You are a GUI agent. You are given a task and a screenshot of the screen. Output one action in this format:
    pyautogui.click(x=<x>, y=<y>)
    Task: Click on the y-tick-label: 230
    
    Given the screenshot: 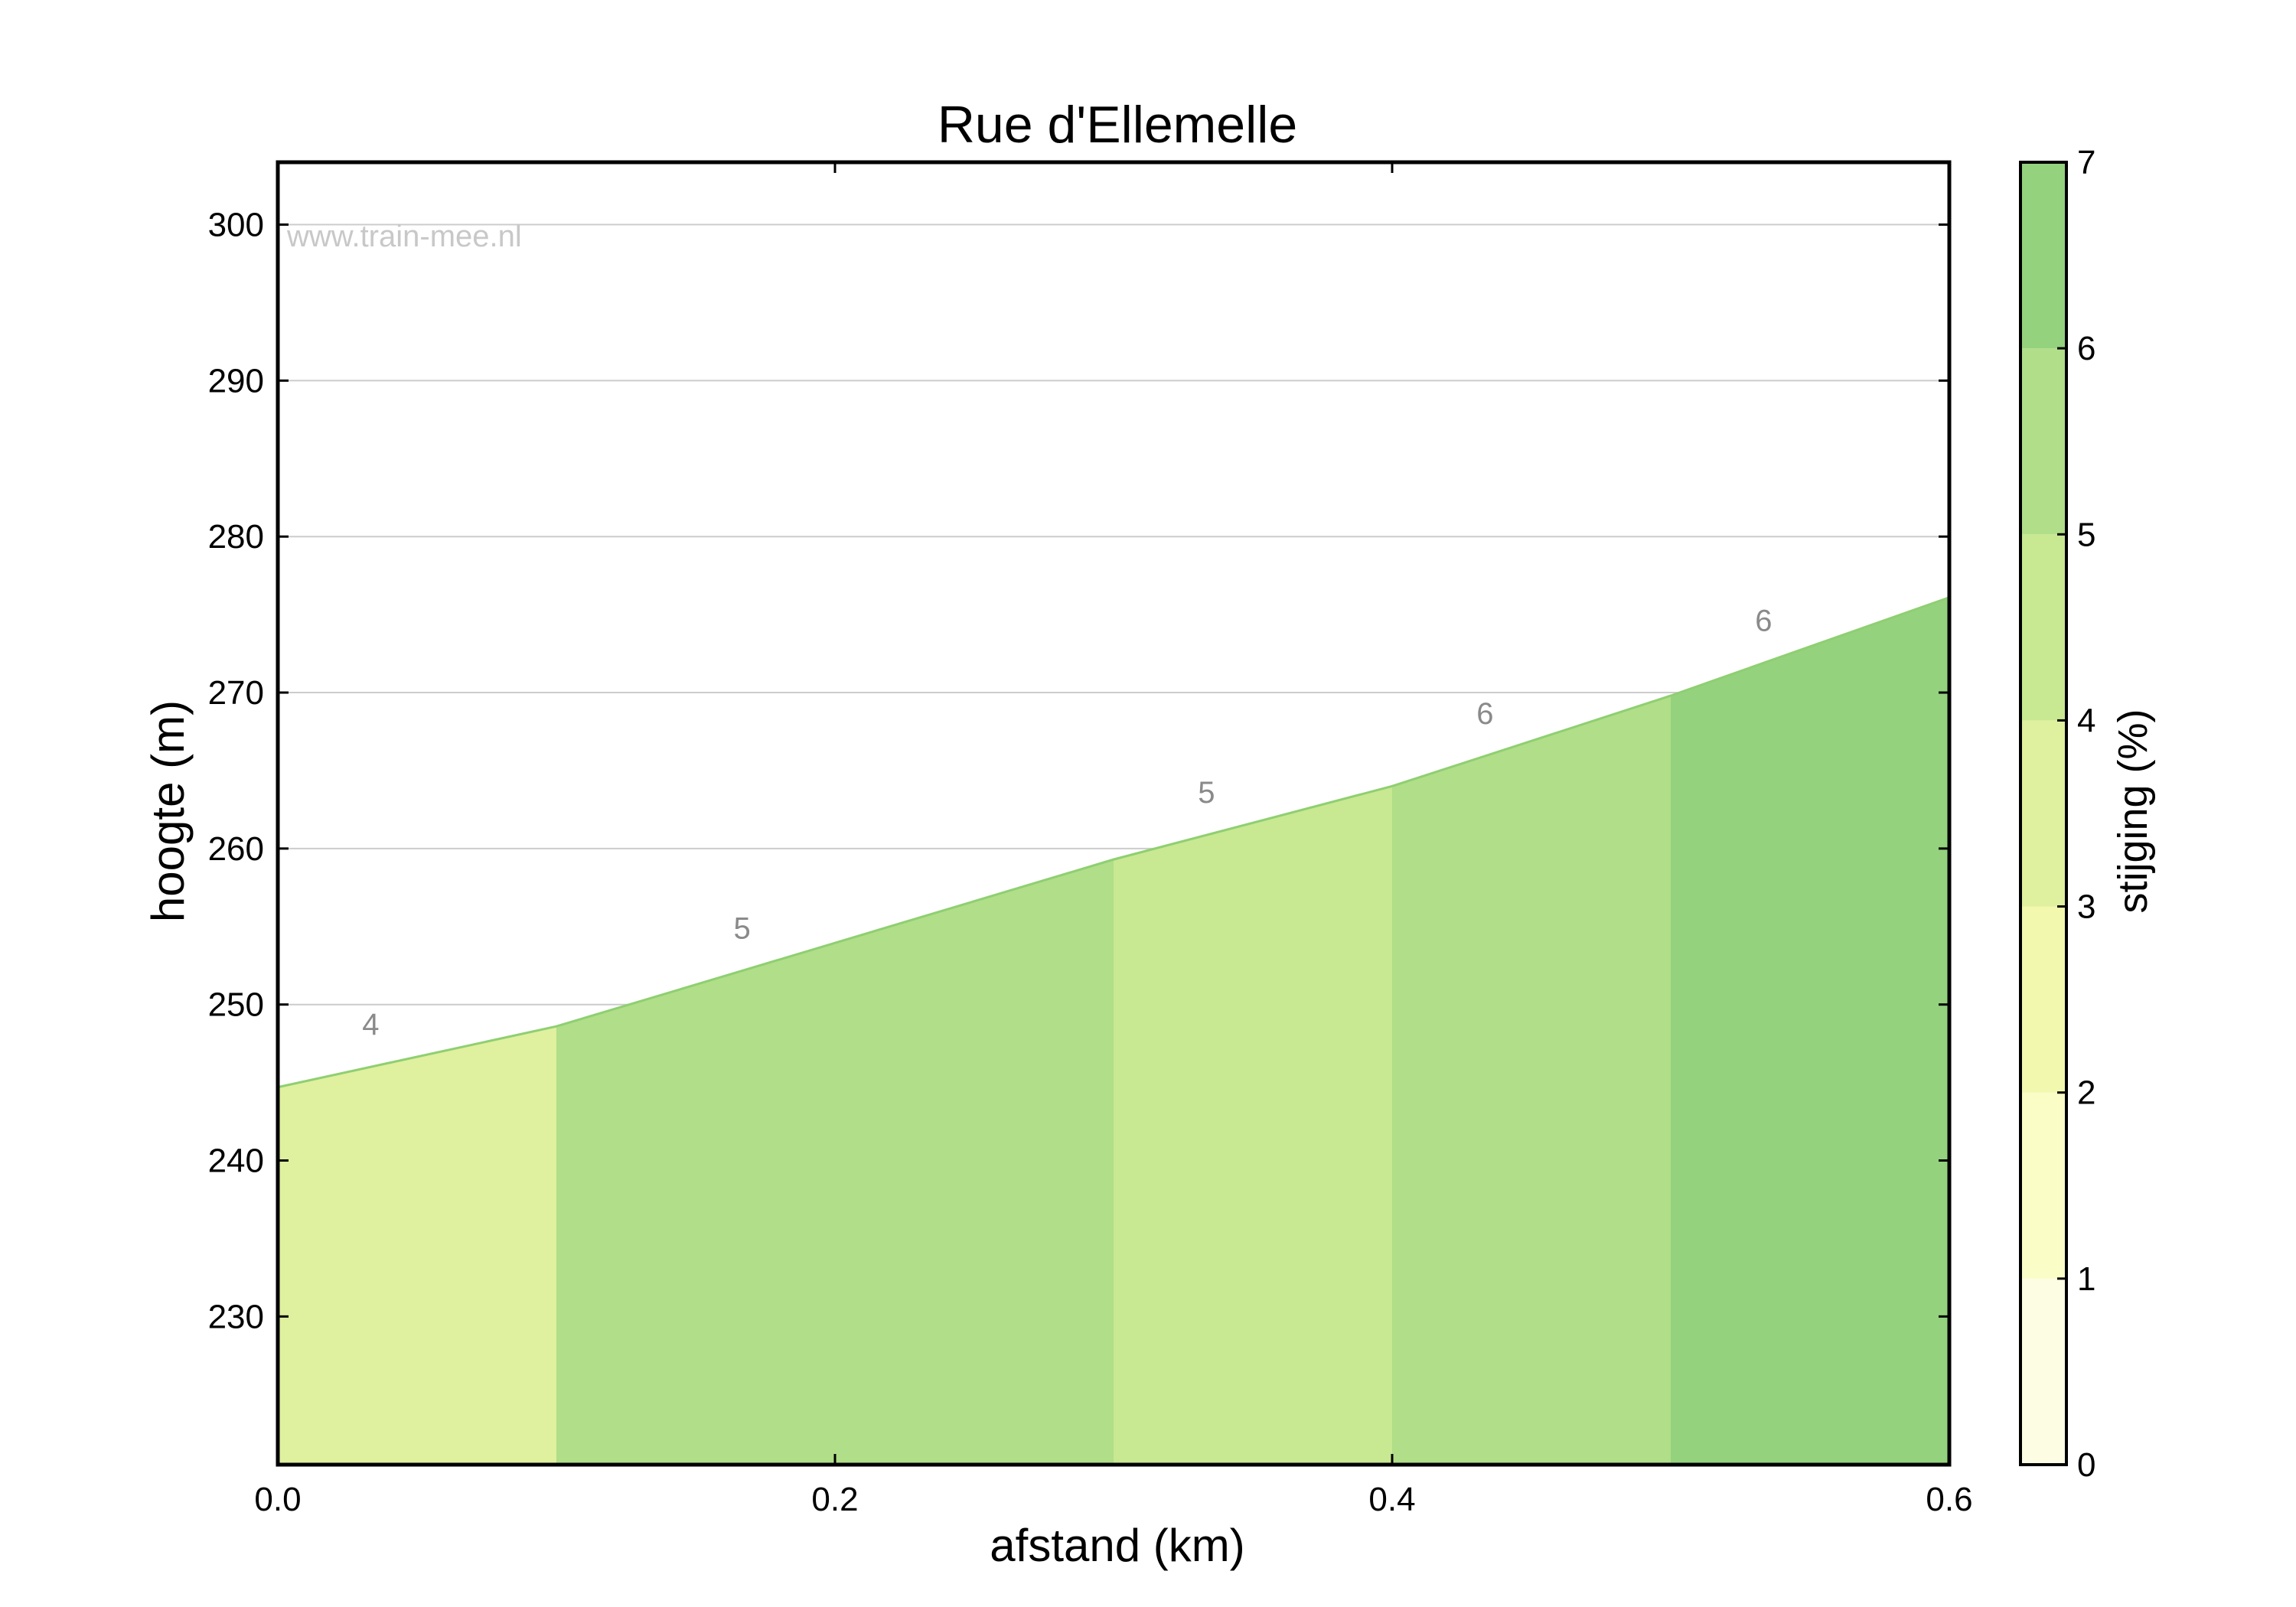 What is the action you would take?
    pyautogui.click(x=236, y=1316)
    